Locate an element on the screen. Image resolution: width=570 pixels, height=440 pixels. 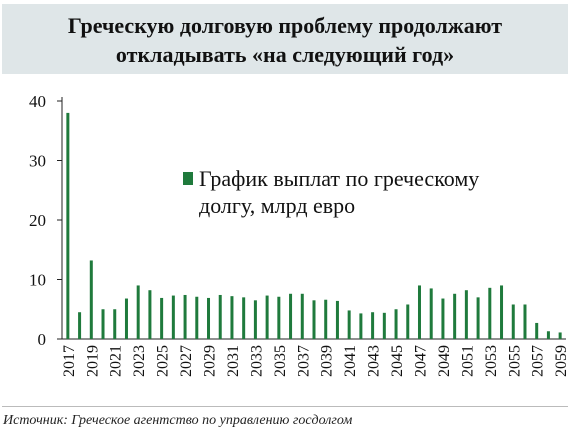
x-tick-label: 2033 is located at coordinates (256, 361).